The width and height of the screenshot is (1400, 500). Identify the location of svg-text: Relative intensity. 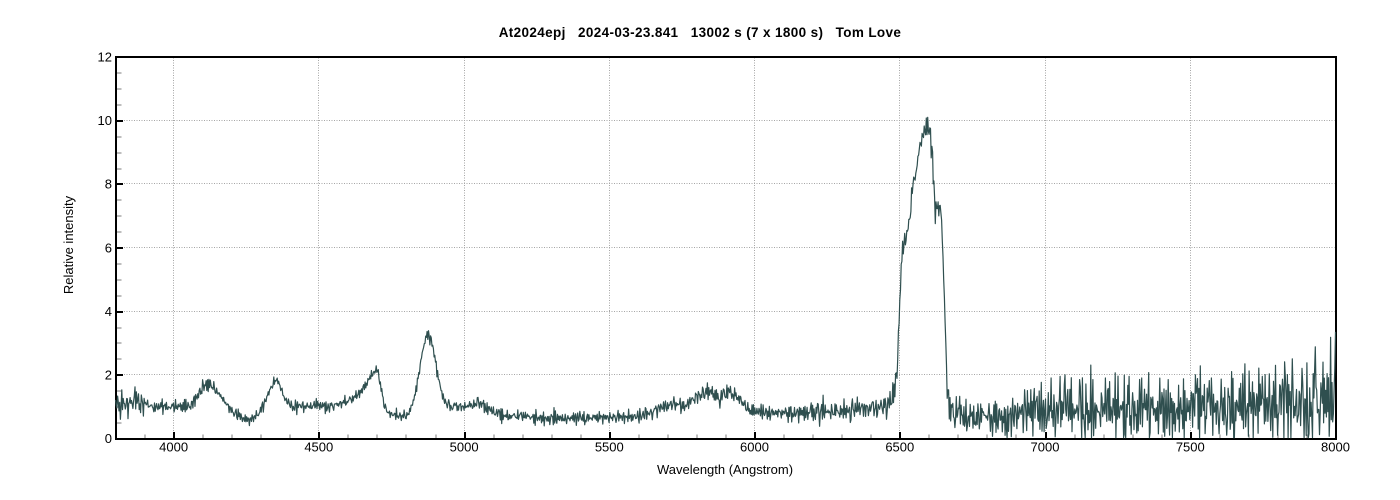
(68, 244).